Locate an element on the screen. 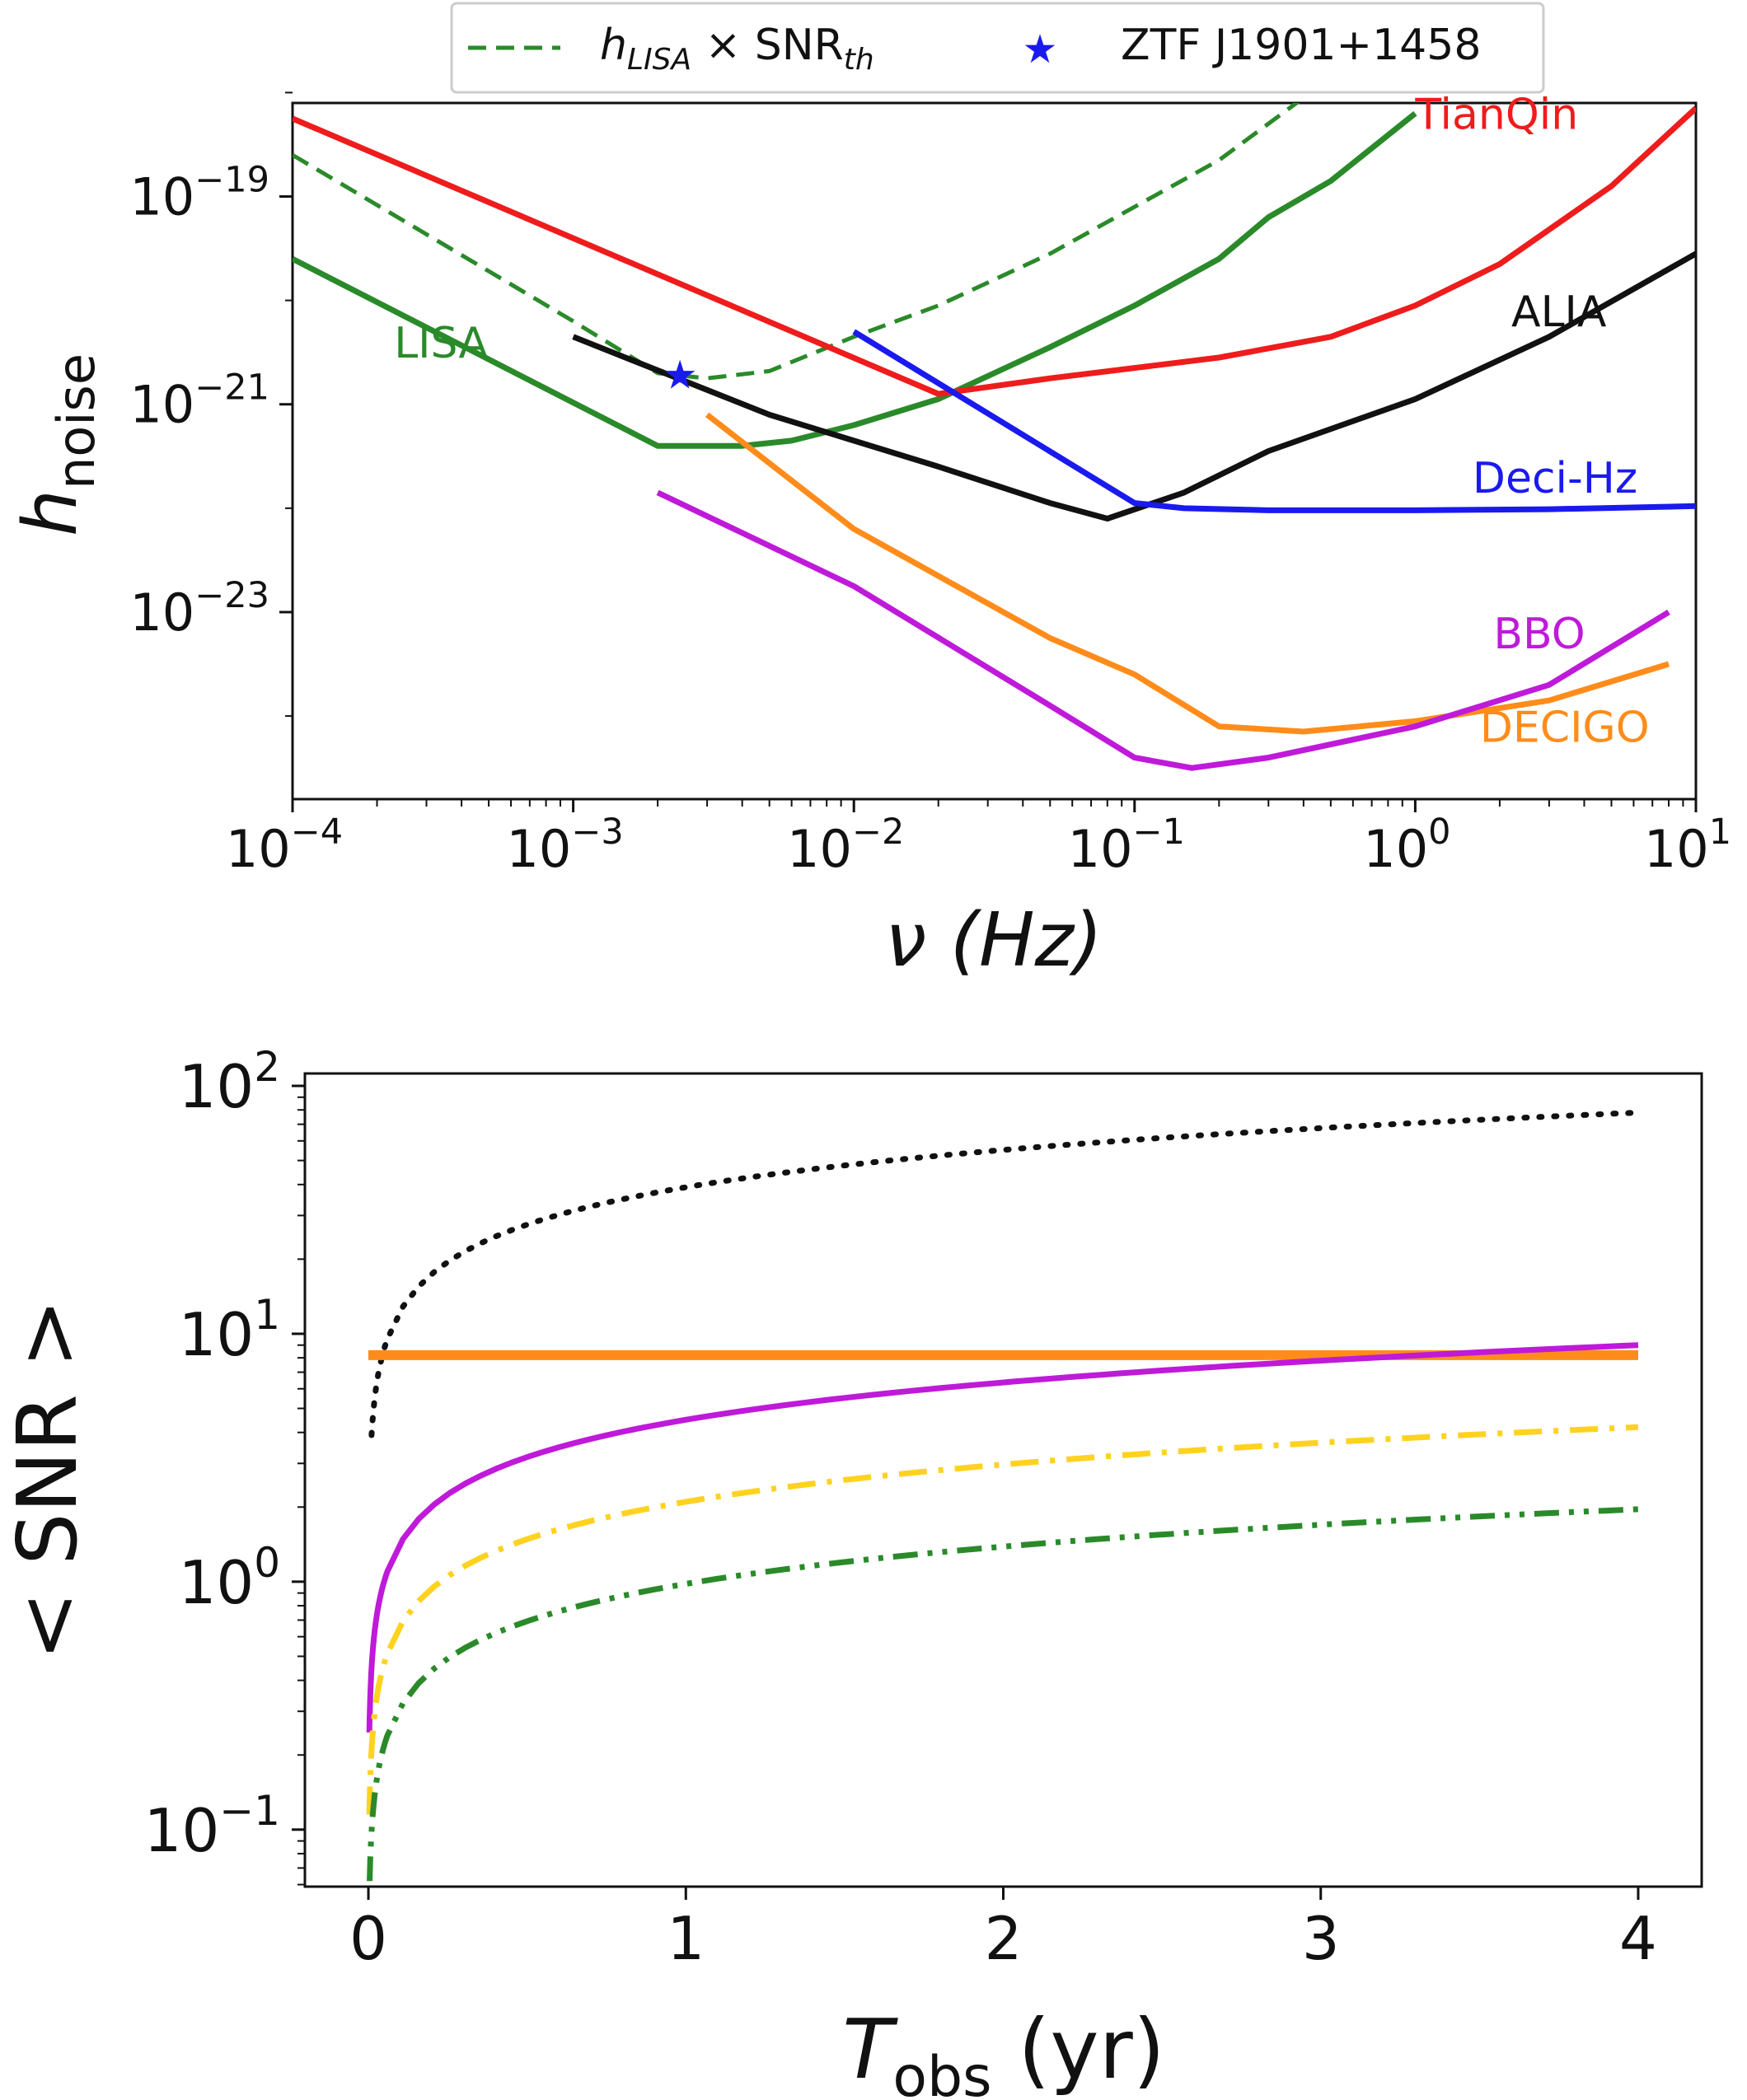 This screenshot has height=2100, width=1747. top-x-tick-label: 10⁻² is located at coordinates (845, 845).